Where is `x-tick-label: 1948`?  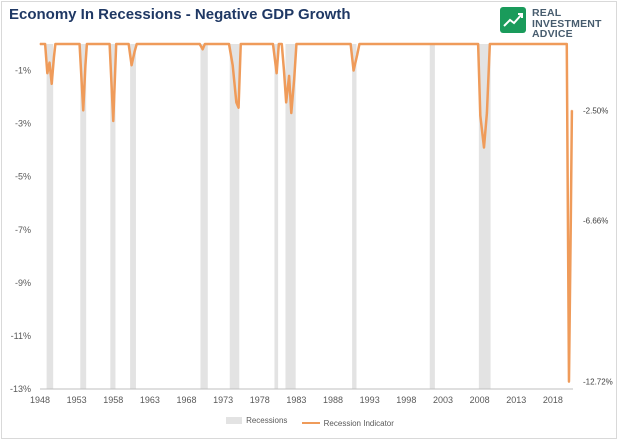
x-tick-label: 1948 is located at coordinates (40, 400).